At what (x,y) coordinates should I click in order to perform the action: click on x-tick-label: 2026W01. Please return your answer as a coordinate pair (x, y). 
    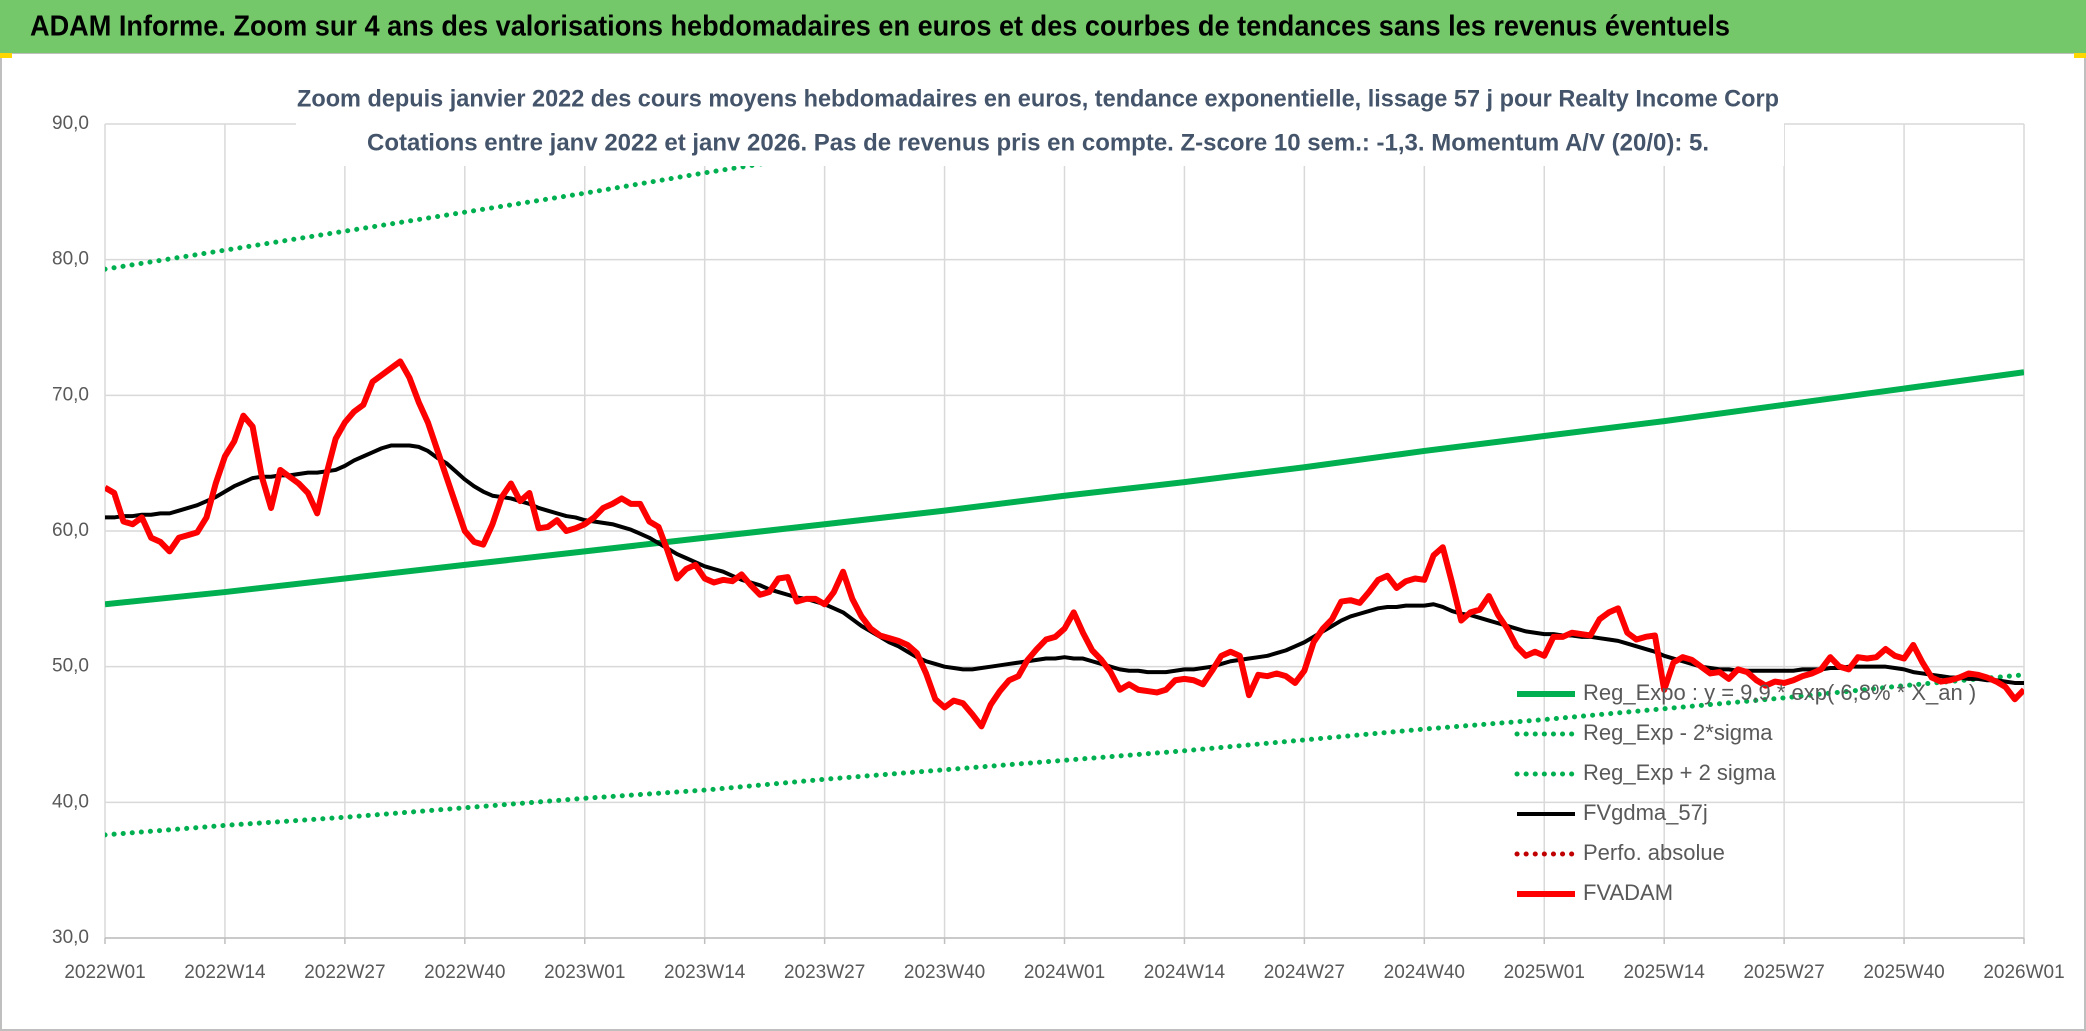
    Looking at the image, I should click on (2023, 972).